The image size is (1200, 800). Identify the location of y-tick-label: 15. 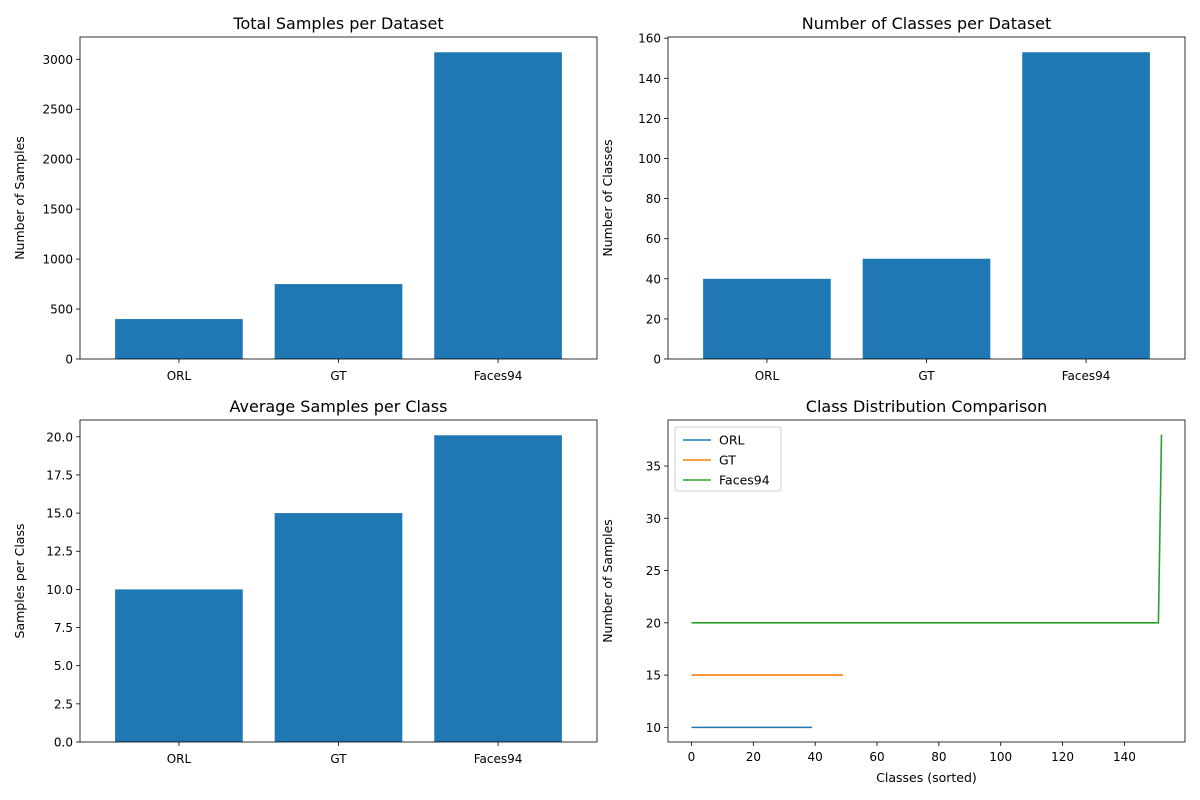
(653, 676).